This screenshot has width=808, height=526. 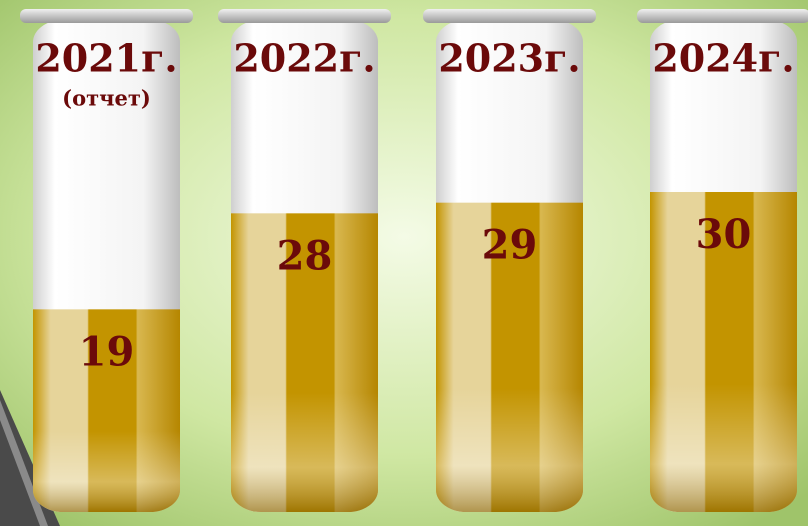 I want to click on value-label: 30, so click(x=724, y=234).